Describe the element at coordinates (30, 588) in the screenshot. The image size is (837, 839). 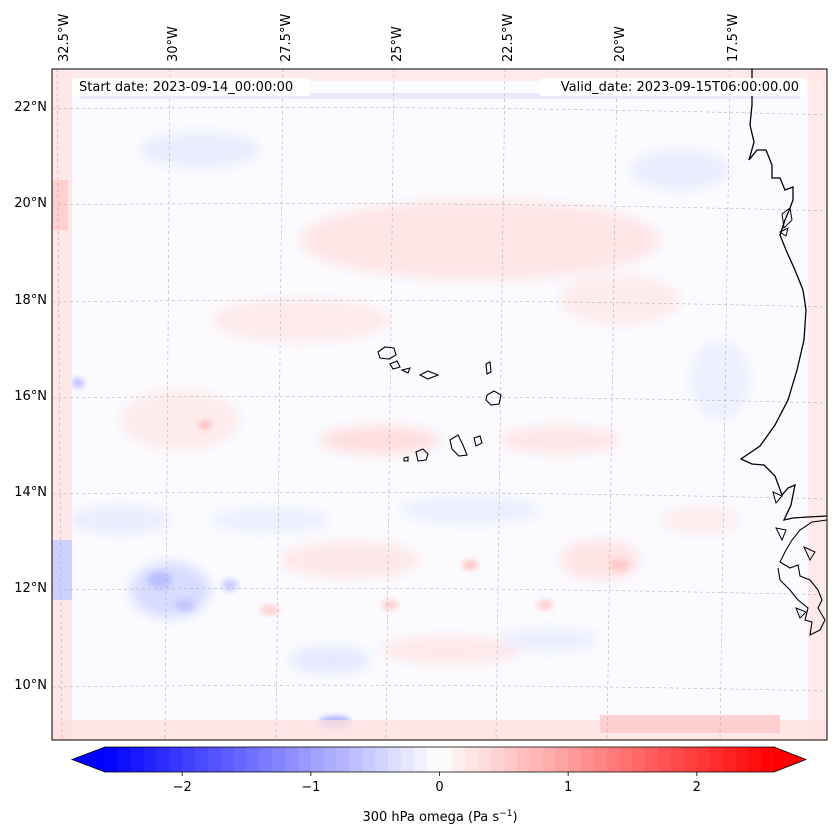
I see `lat-label: 12°N` at that location.